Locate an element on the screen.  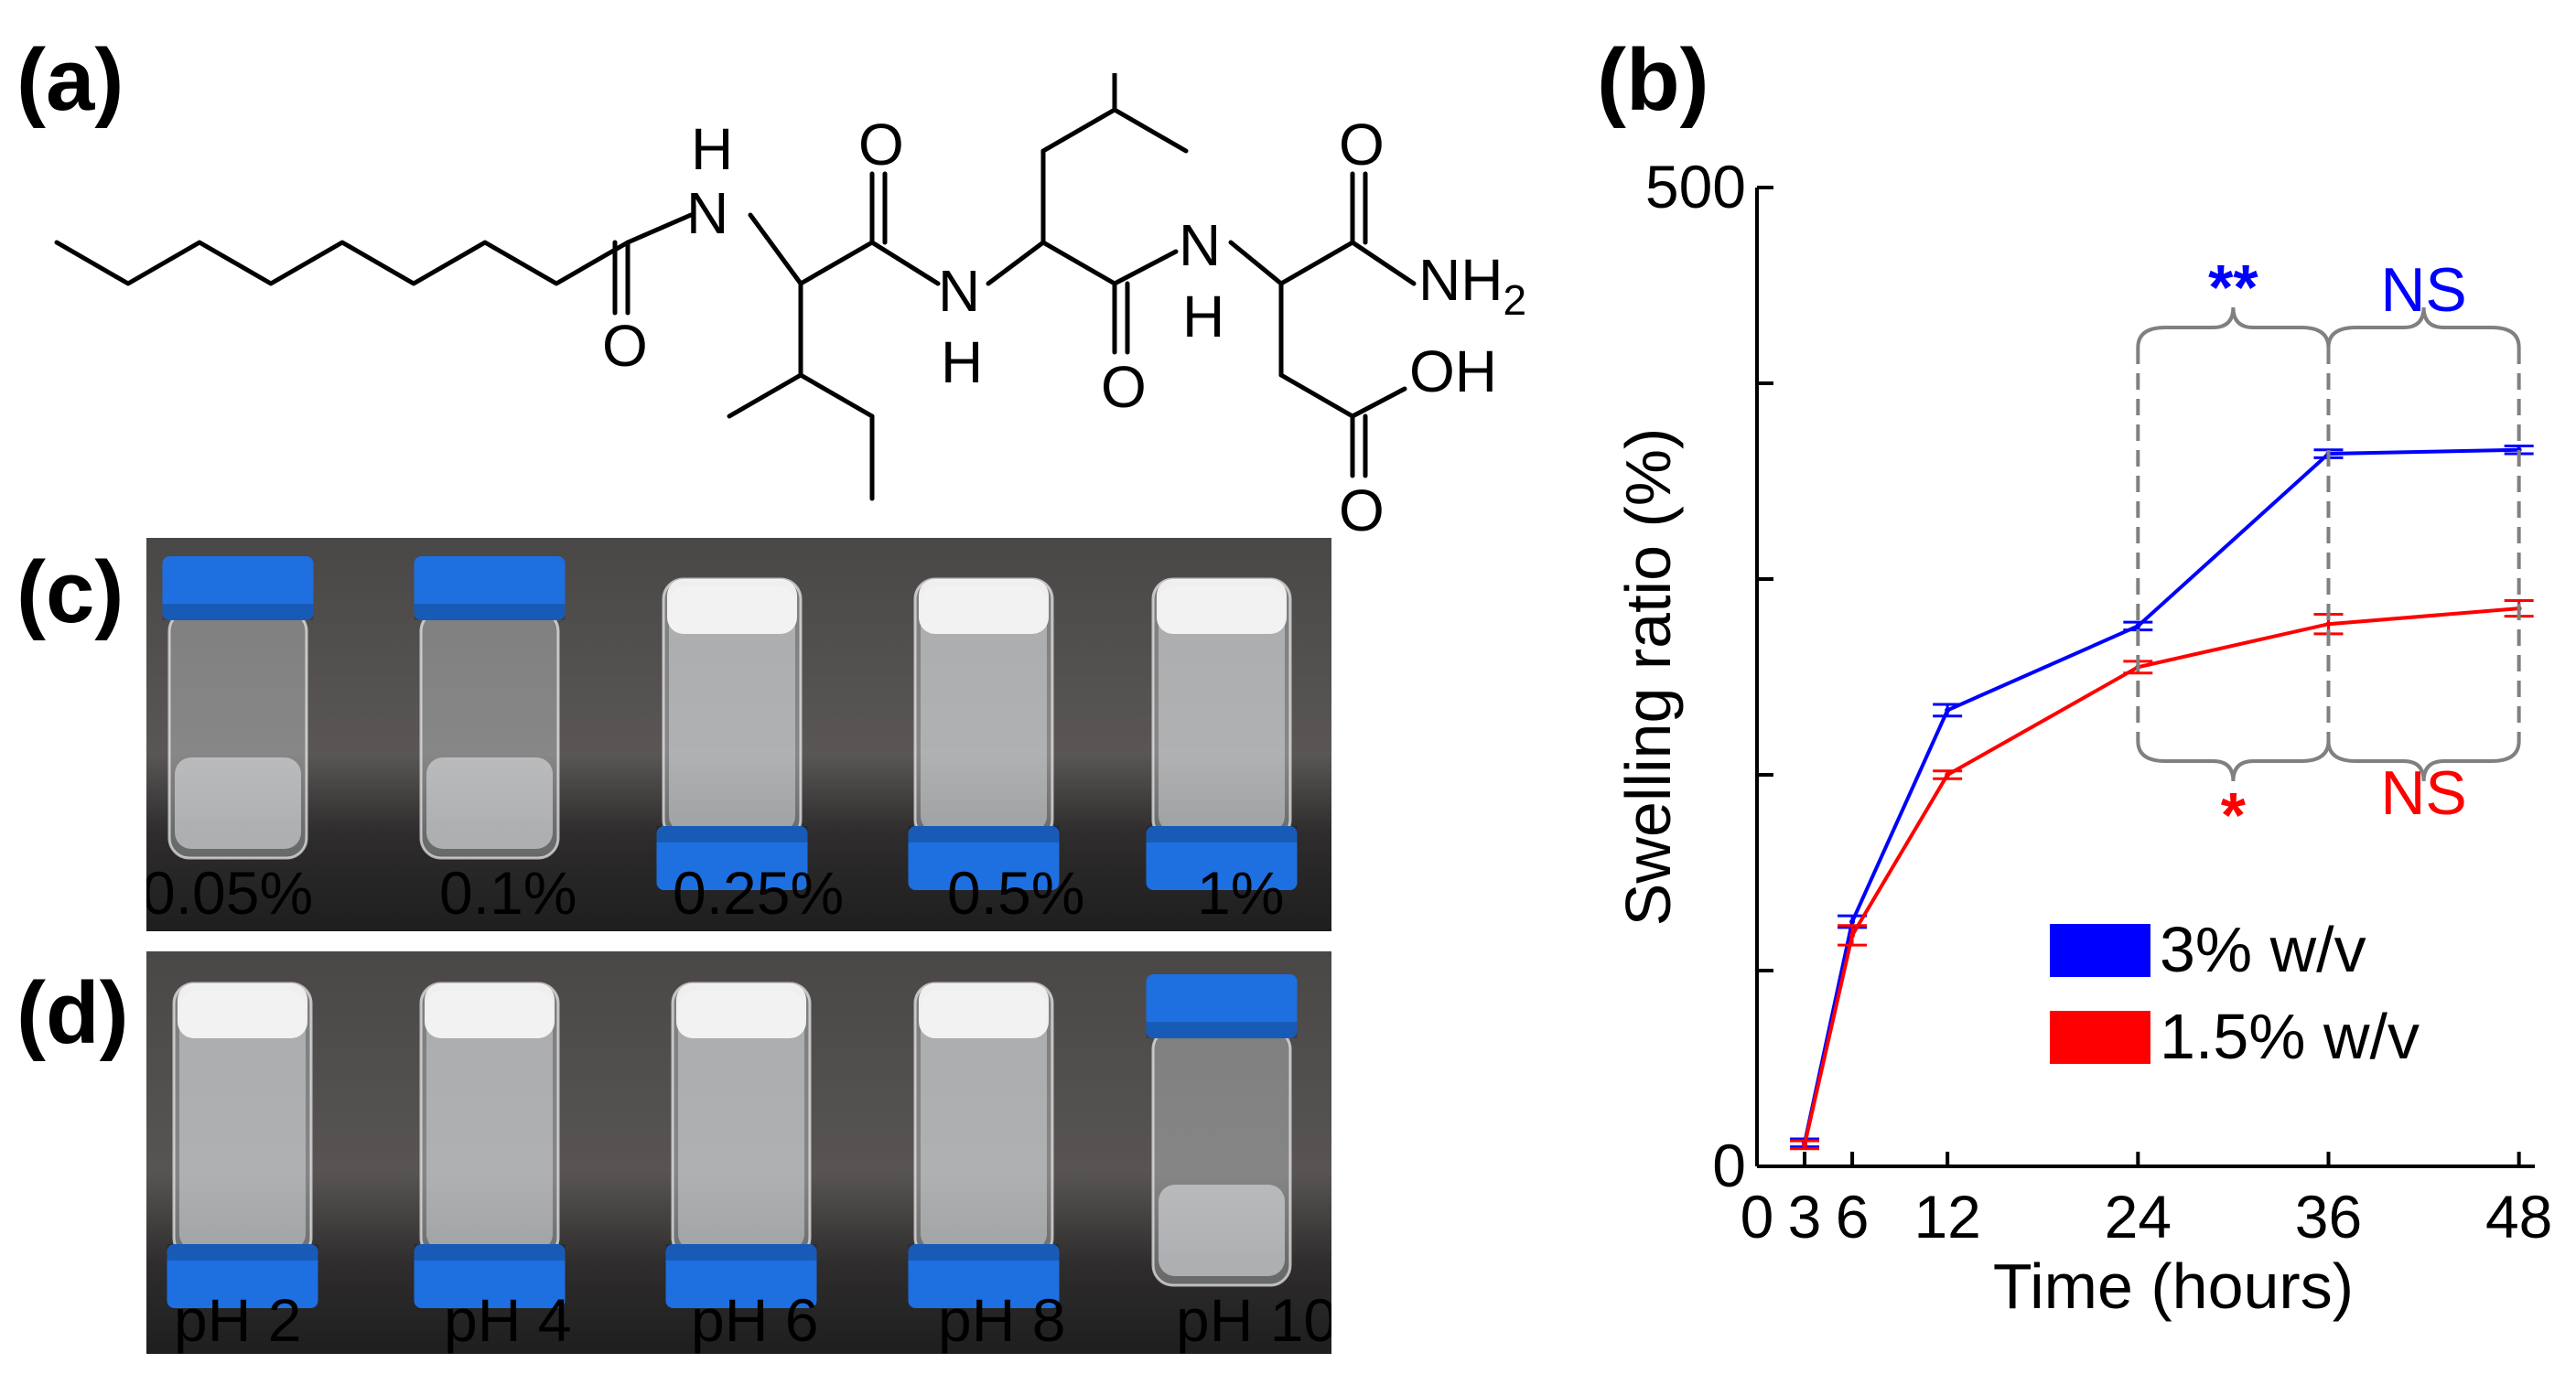
atom-oh: OH is located at coordinates (1453, 371).